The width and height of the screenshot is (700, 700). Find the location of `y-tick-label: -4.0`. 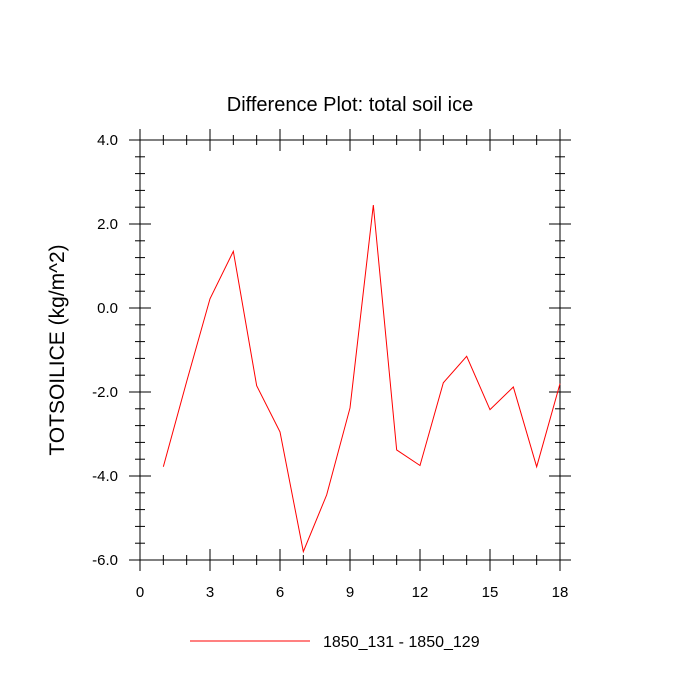

y-tick-label: -4.0 is located at coordinates (105, 476).